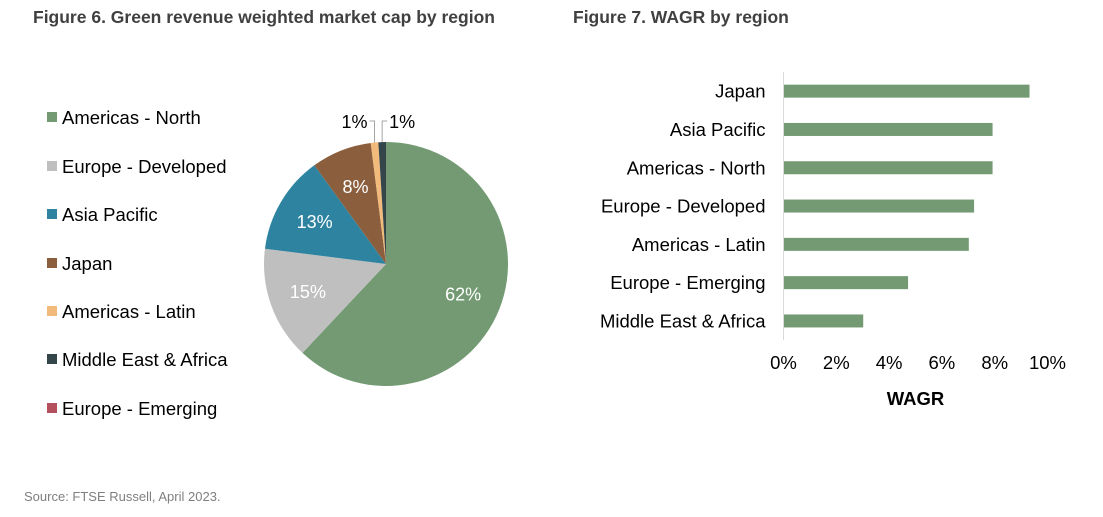  I want to click on pie-chart: 62% 15% 13% 8% 1% 1%, so click(386, 249).